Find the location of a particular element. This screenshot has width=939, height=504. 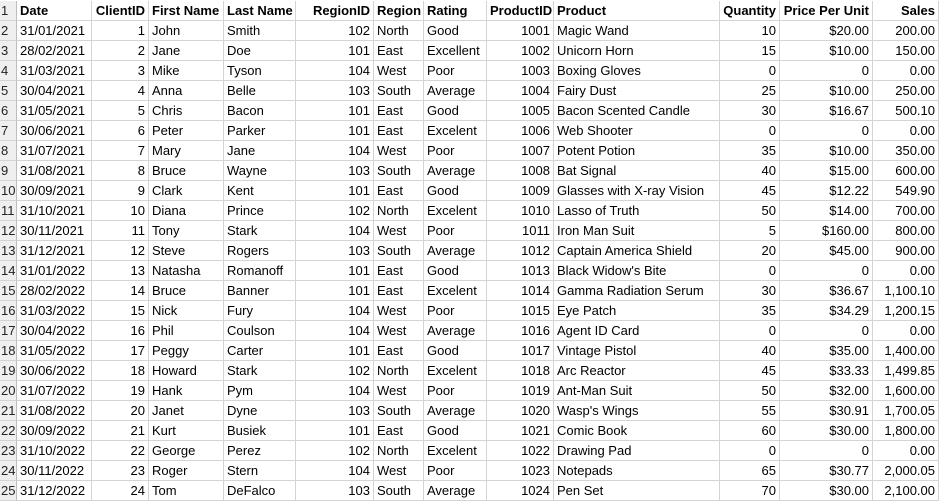

cell-price-per-unit: $20.00 is located at coordinates (826, 31).